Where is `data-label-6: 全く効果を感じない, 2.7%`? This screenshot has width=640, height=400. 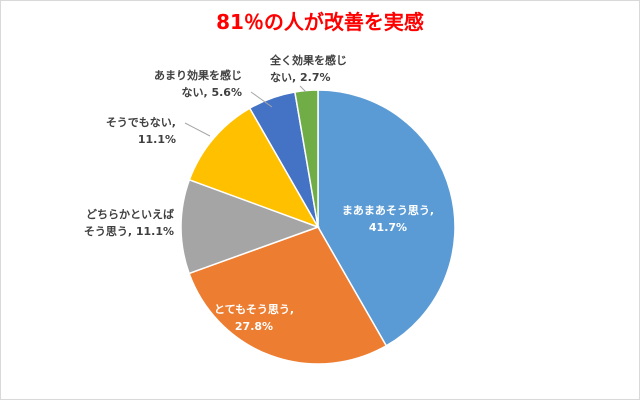 data-label-6: 全く効果を感じない, 2.7% is located at coordinates (308, 68).